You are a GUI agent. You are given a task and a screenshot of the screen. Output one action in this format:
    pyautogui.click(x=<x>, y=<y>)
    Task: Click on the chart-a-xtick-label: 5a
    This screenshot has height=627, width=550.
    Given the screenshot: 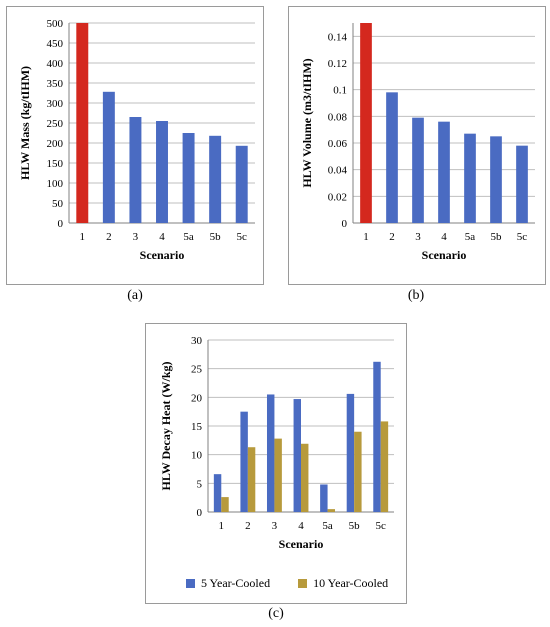 What is the action you would take?
    pyautogui.click(x=188, y=237)
    